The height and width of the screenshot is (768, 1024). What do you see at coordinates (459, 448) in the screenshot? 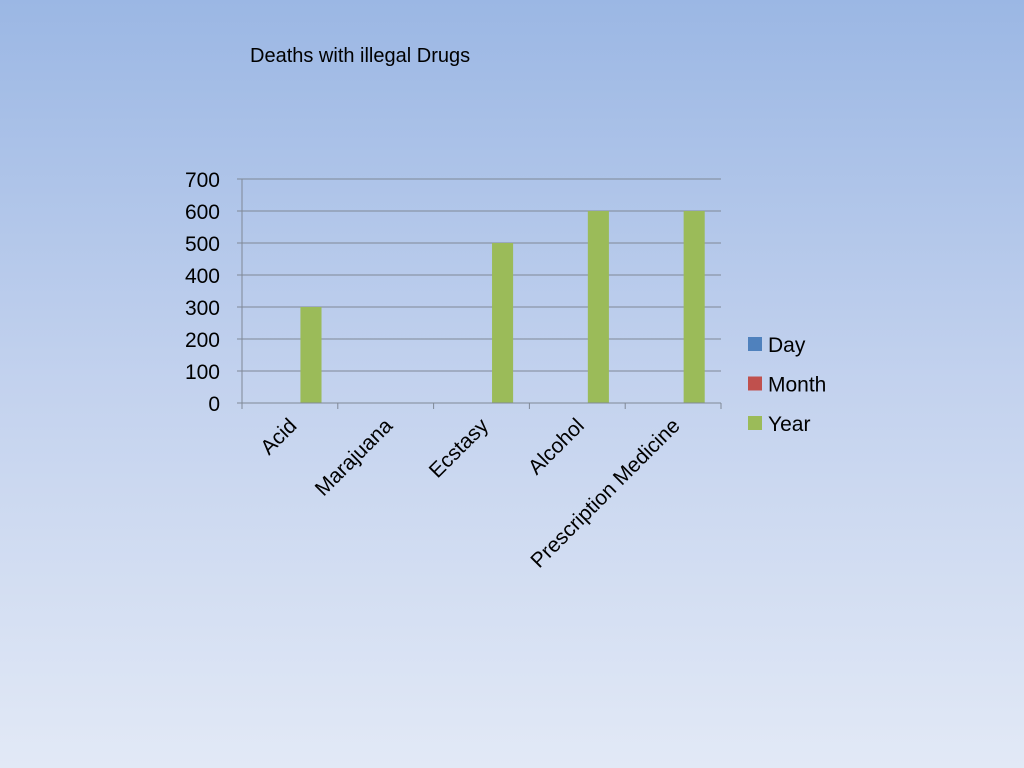
I see `x-tick-label: Ecstasy` at bounding box center [459, 448].